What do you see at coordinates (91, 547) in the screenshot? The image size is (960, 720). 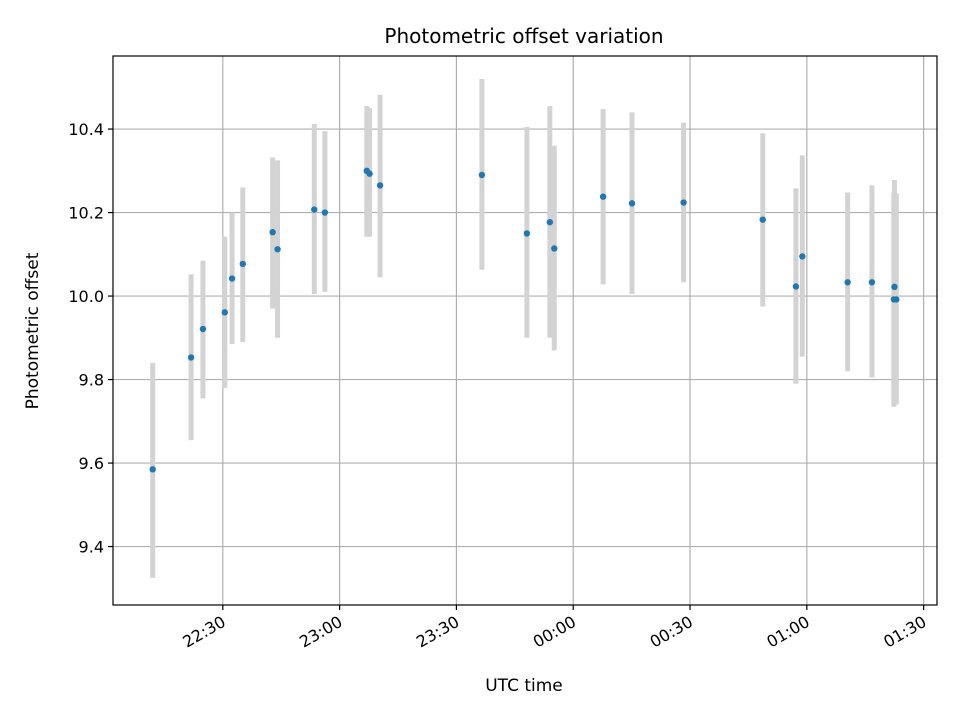 I see `y-tick-label: 9.4` at bounding box center [91, 547].